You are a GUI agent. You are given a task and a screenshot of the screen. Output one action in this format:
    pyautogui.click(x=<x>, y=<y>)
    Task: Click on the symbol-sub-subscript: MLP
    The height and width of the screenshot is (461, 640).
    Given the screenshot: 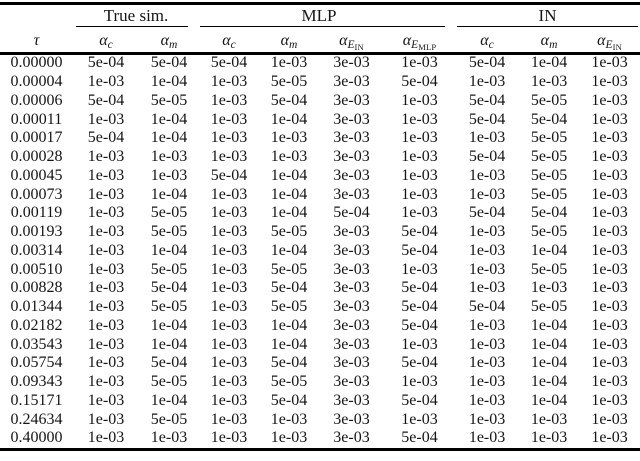 What is the action you would take?
    pyautogui.click(x=427, y=46)
    